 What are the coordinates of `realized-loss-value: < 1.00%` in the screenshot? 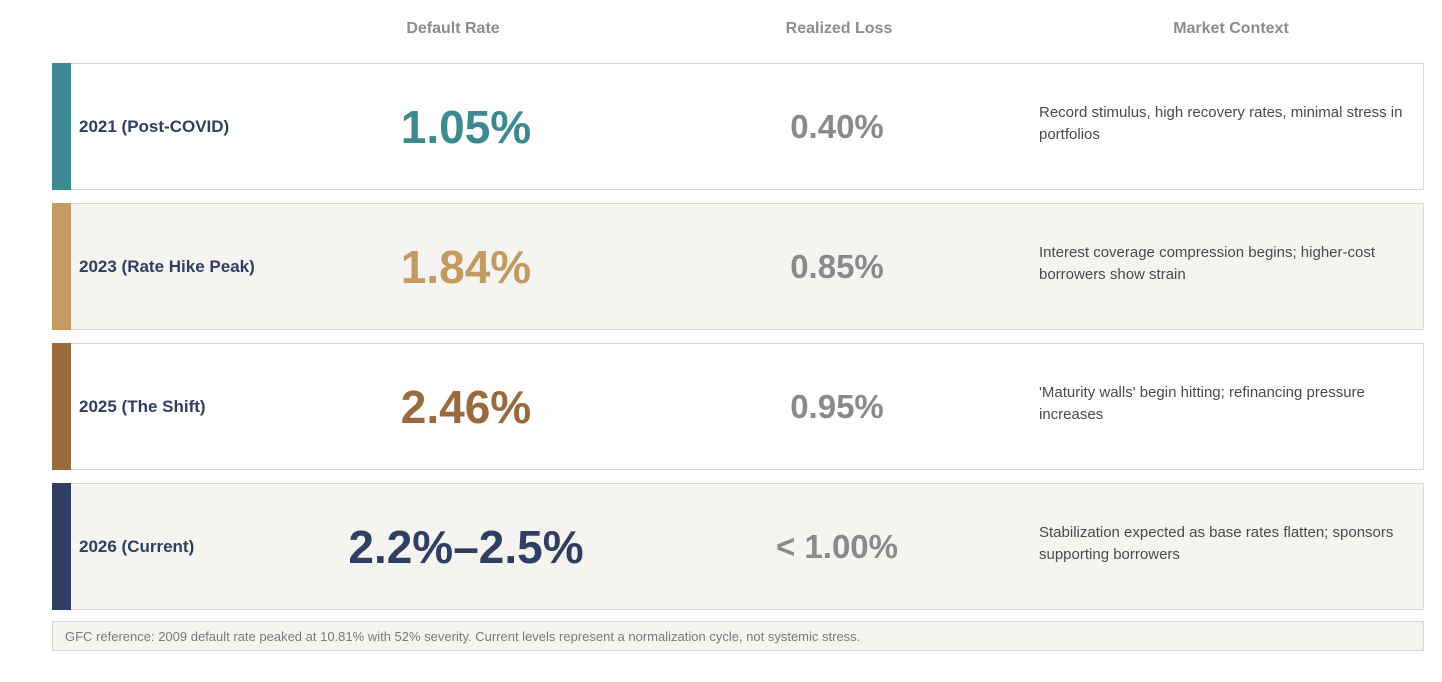 It's located at (836, 546).